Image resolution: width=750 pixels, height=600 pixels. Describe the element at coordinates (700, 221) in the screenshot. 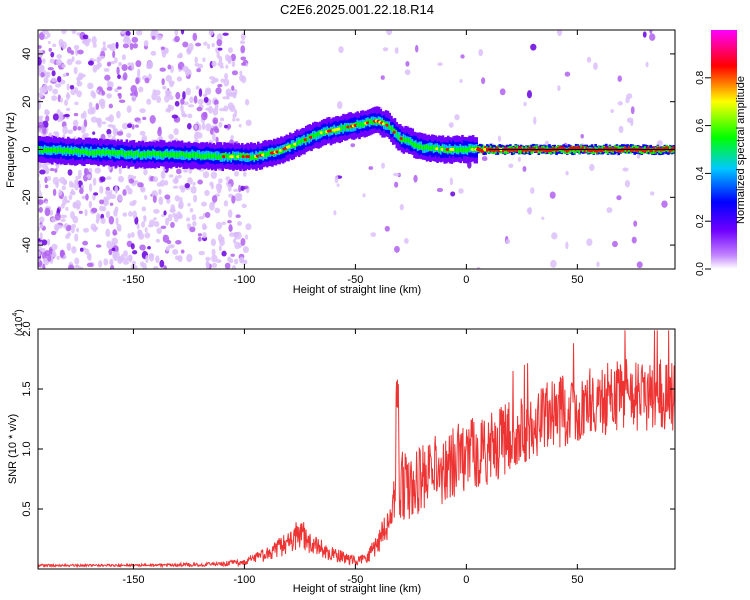

I see `colorbar-tick-label: 0.2` at that location.